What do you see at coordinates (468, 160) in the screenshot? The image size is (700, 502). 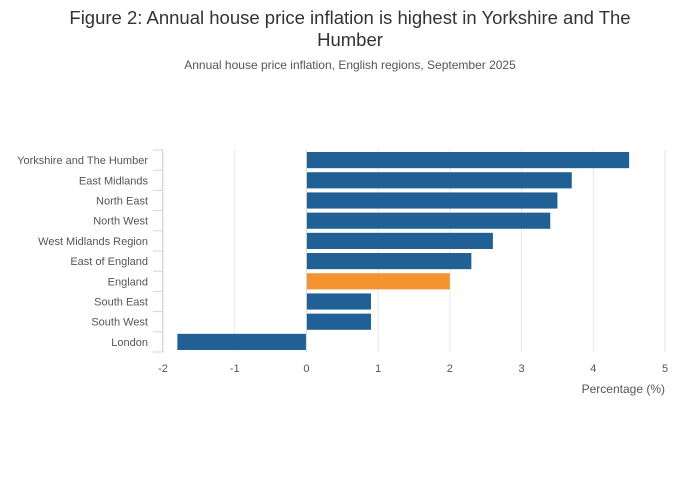 I see `bar-yorkshire-and-the-humber` at bounding box center [468, 160].